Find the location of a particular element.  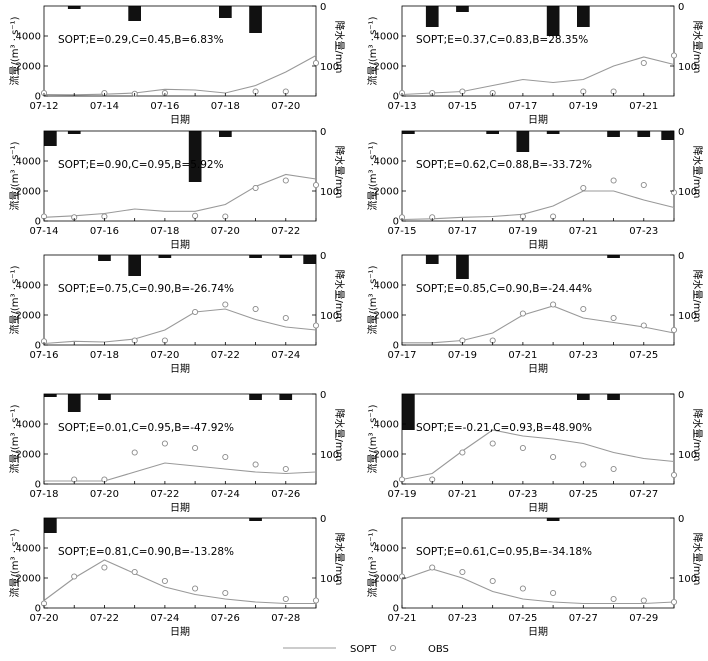

metrics-annotation: SOPT;E=0.29,C=0.45,B=6.83% is located at coordinates (141, 40).